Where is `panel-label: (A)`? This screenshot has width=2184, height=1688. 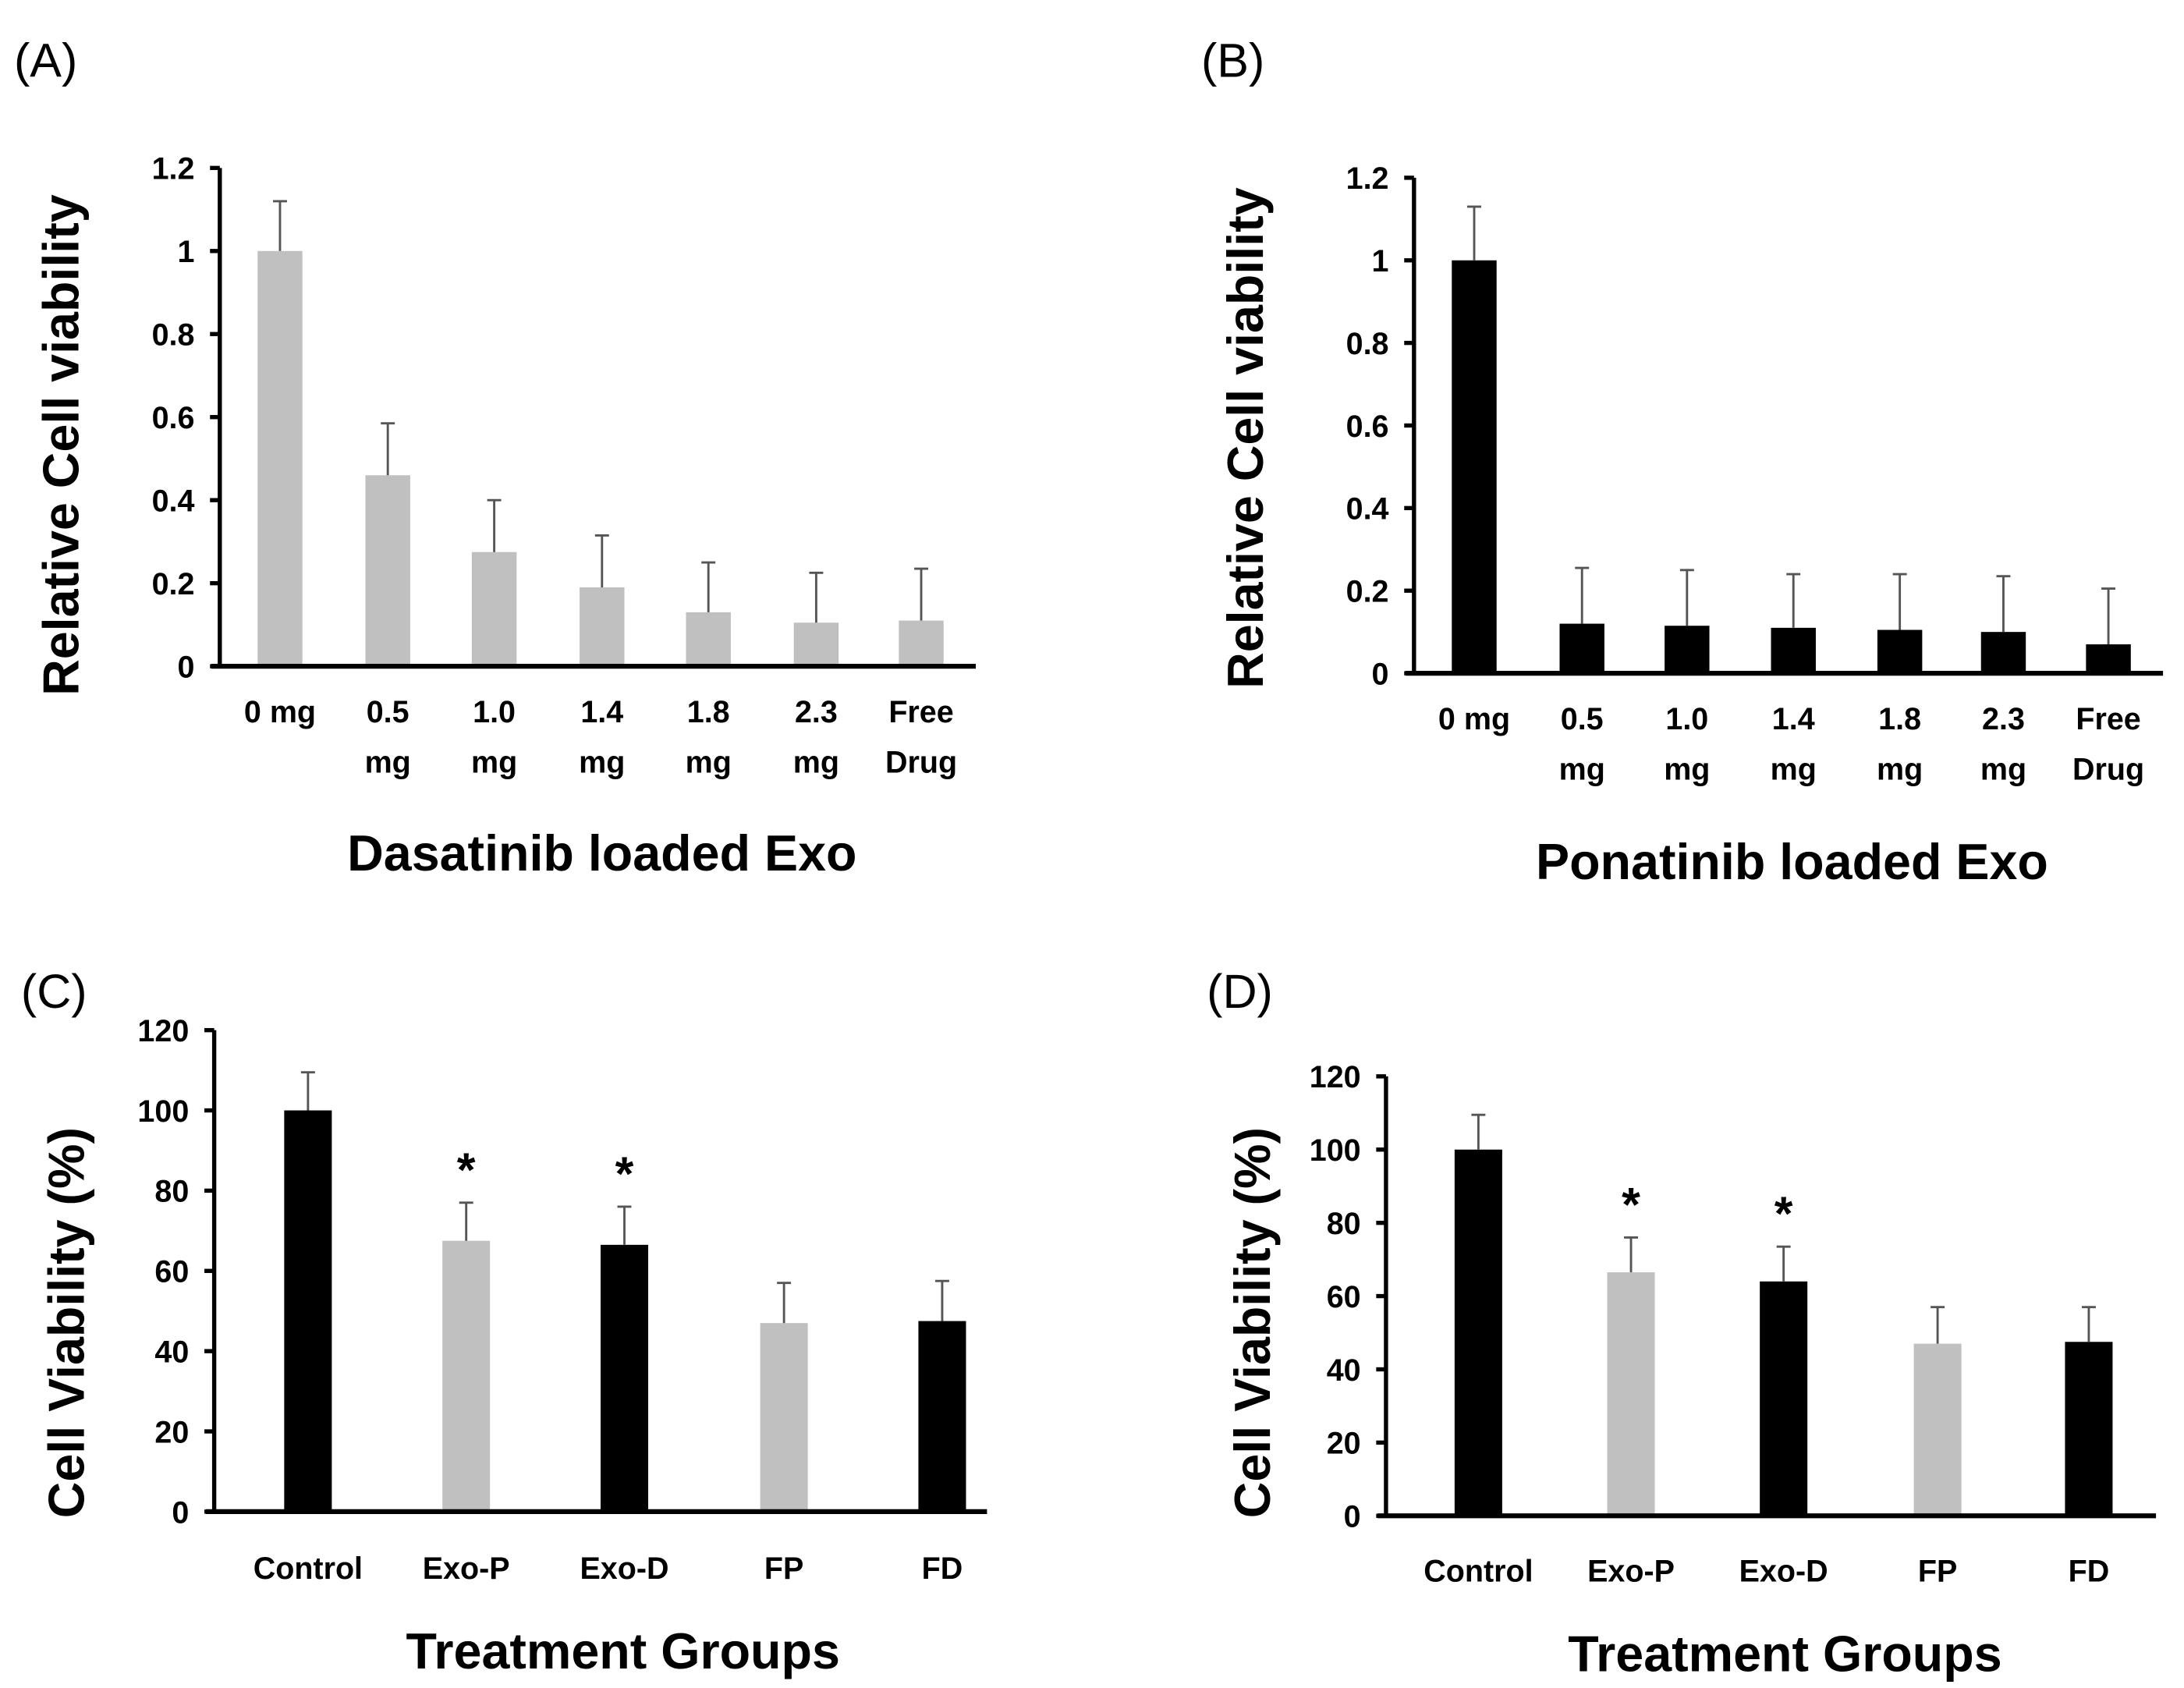
panel-label: (A) is located at coordinates (45, 60).